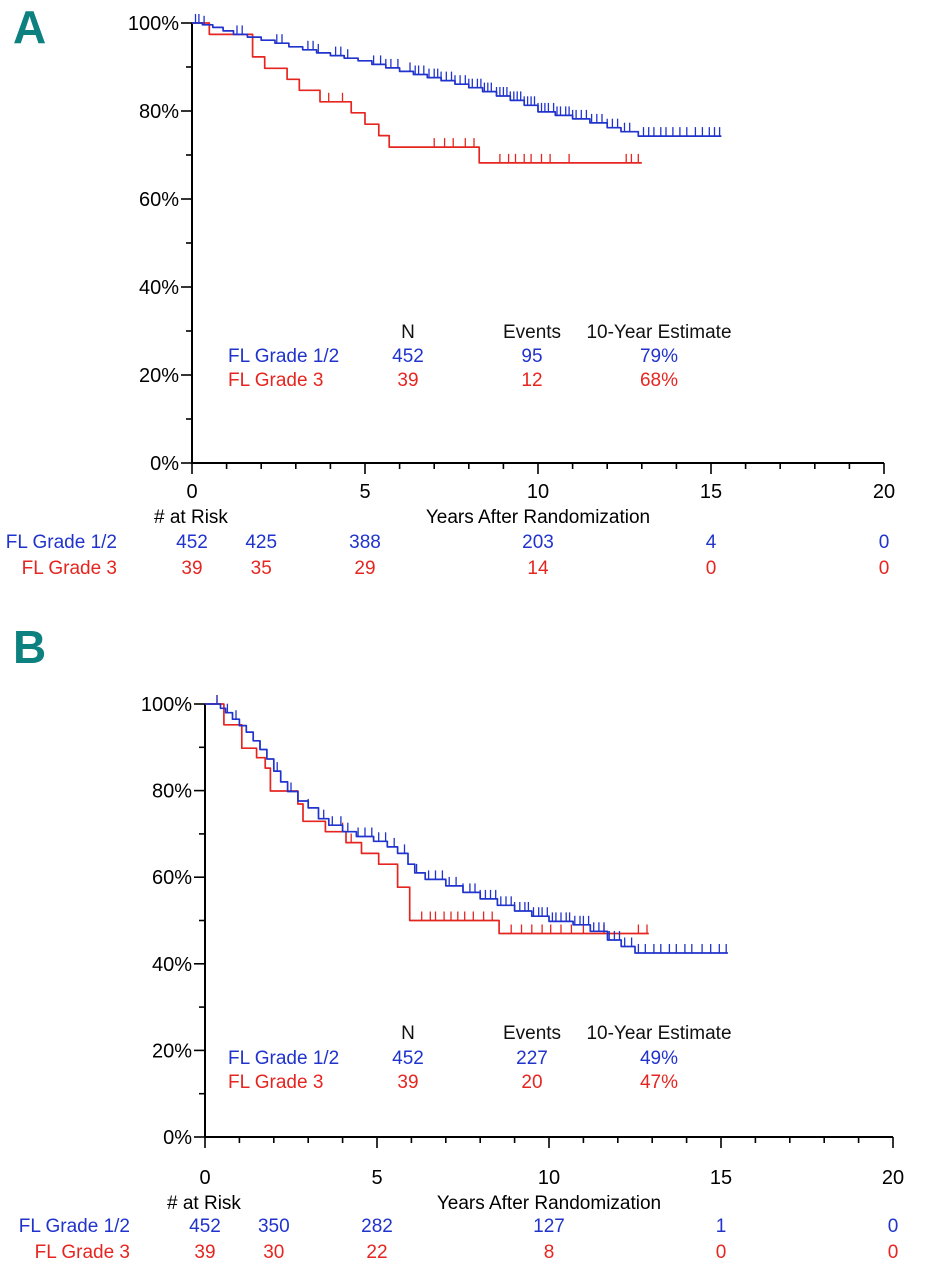 Image resolution: width=928 pixels, height=1280 pixels. Describe the element at coordinates (364, 568) in the screenshot. I see `at-risk-value: 29` at that location.